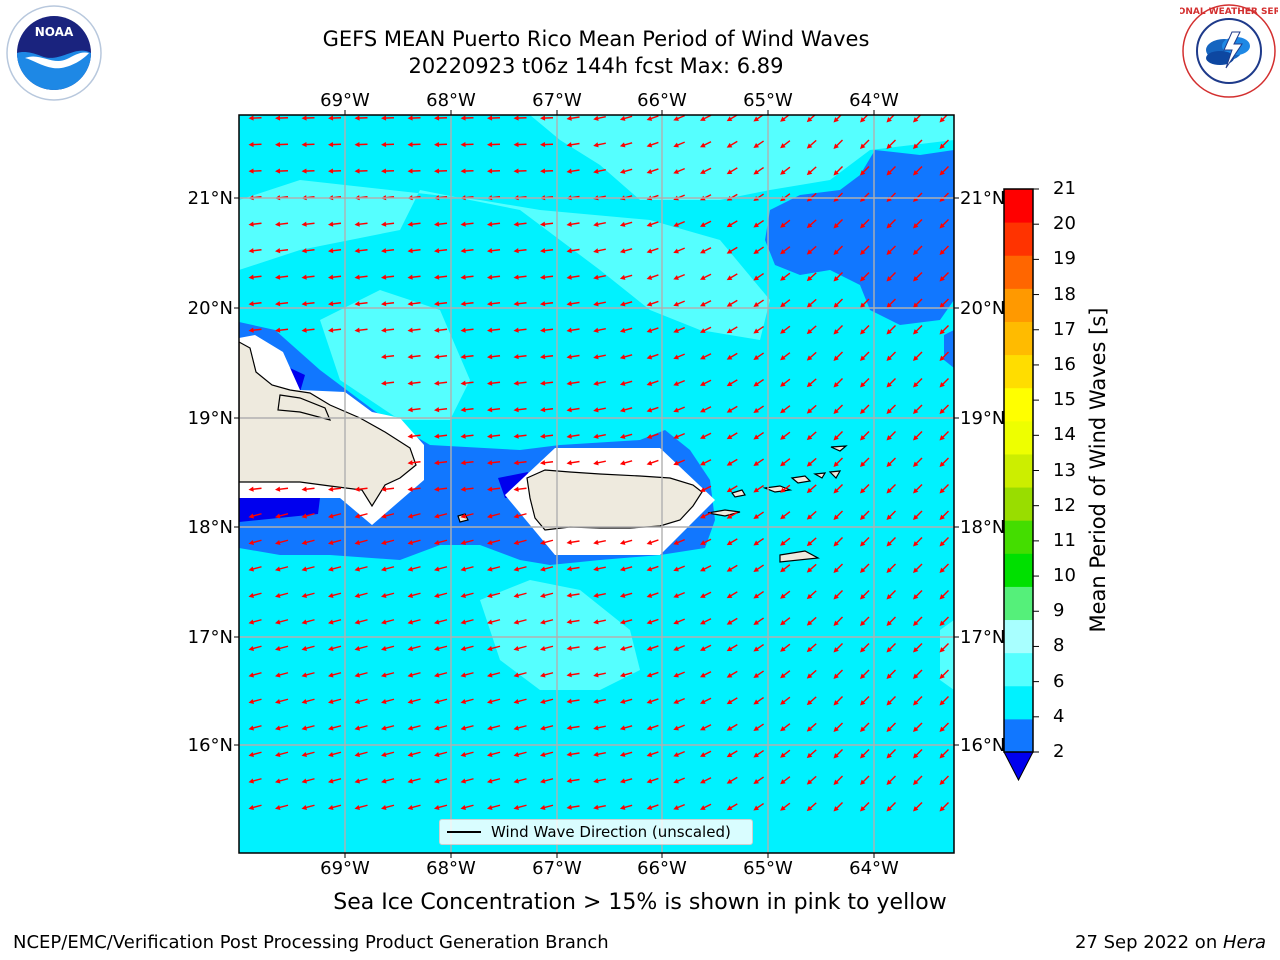 Image resolution: width=1280 pixels, height=960 pixels. I want to click on colorbar-tick-label: 8, so click(1059, 646).